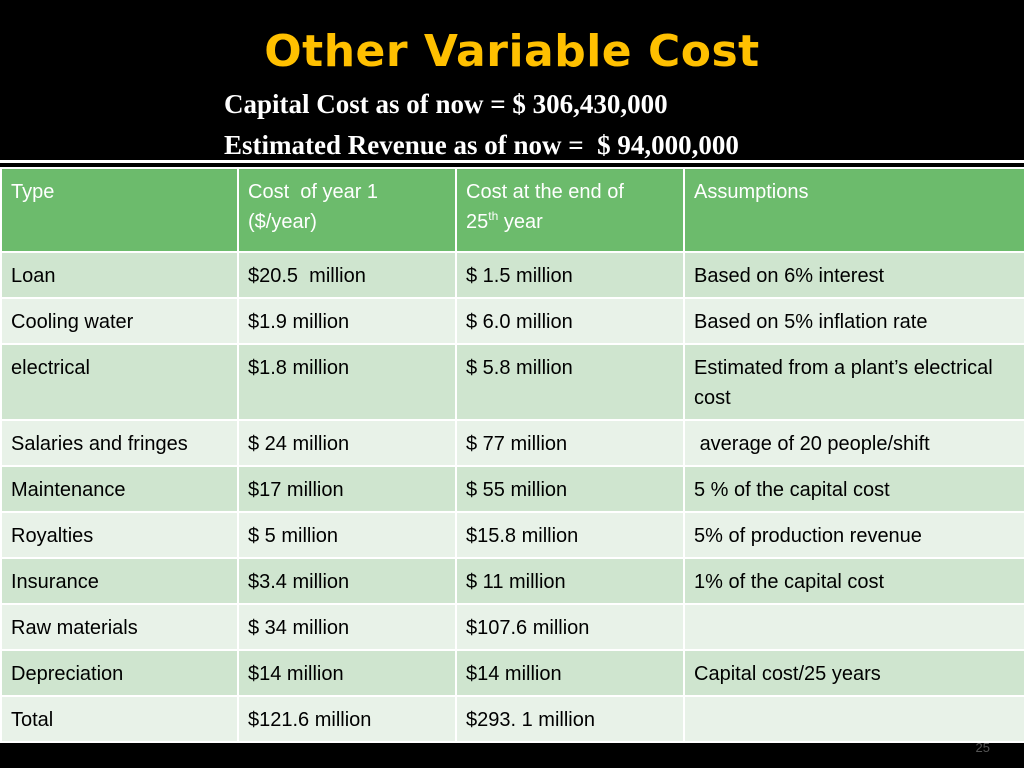 The image size is (1024, 768). Describe the element at coordinates (570, 210) in the screenshot. I see `header-cost-end: Cost at the end of 25th year` at that location.